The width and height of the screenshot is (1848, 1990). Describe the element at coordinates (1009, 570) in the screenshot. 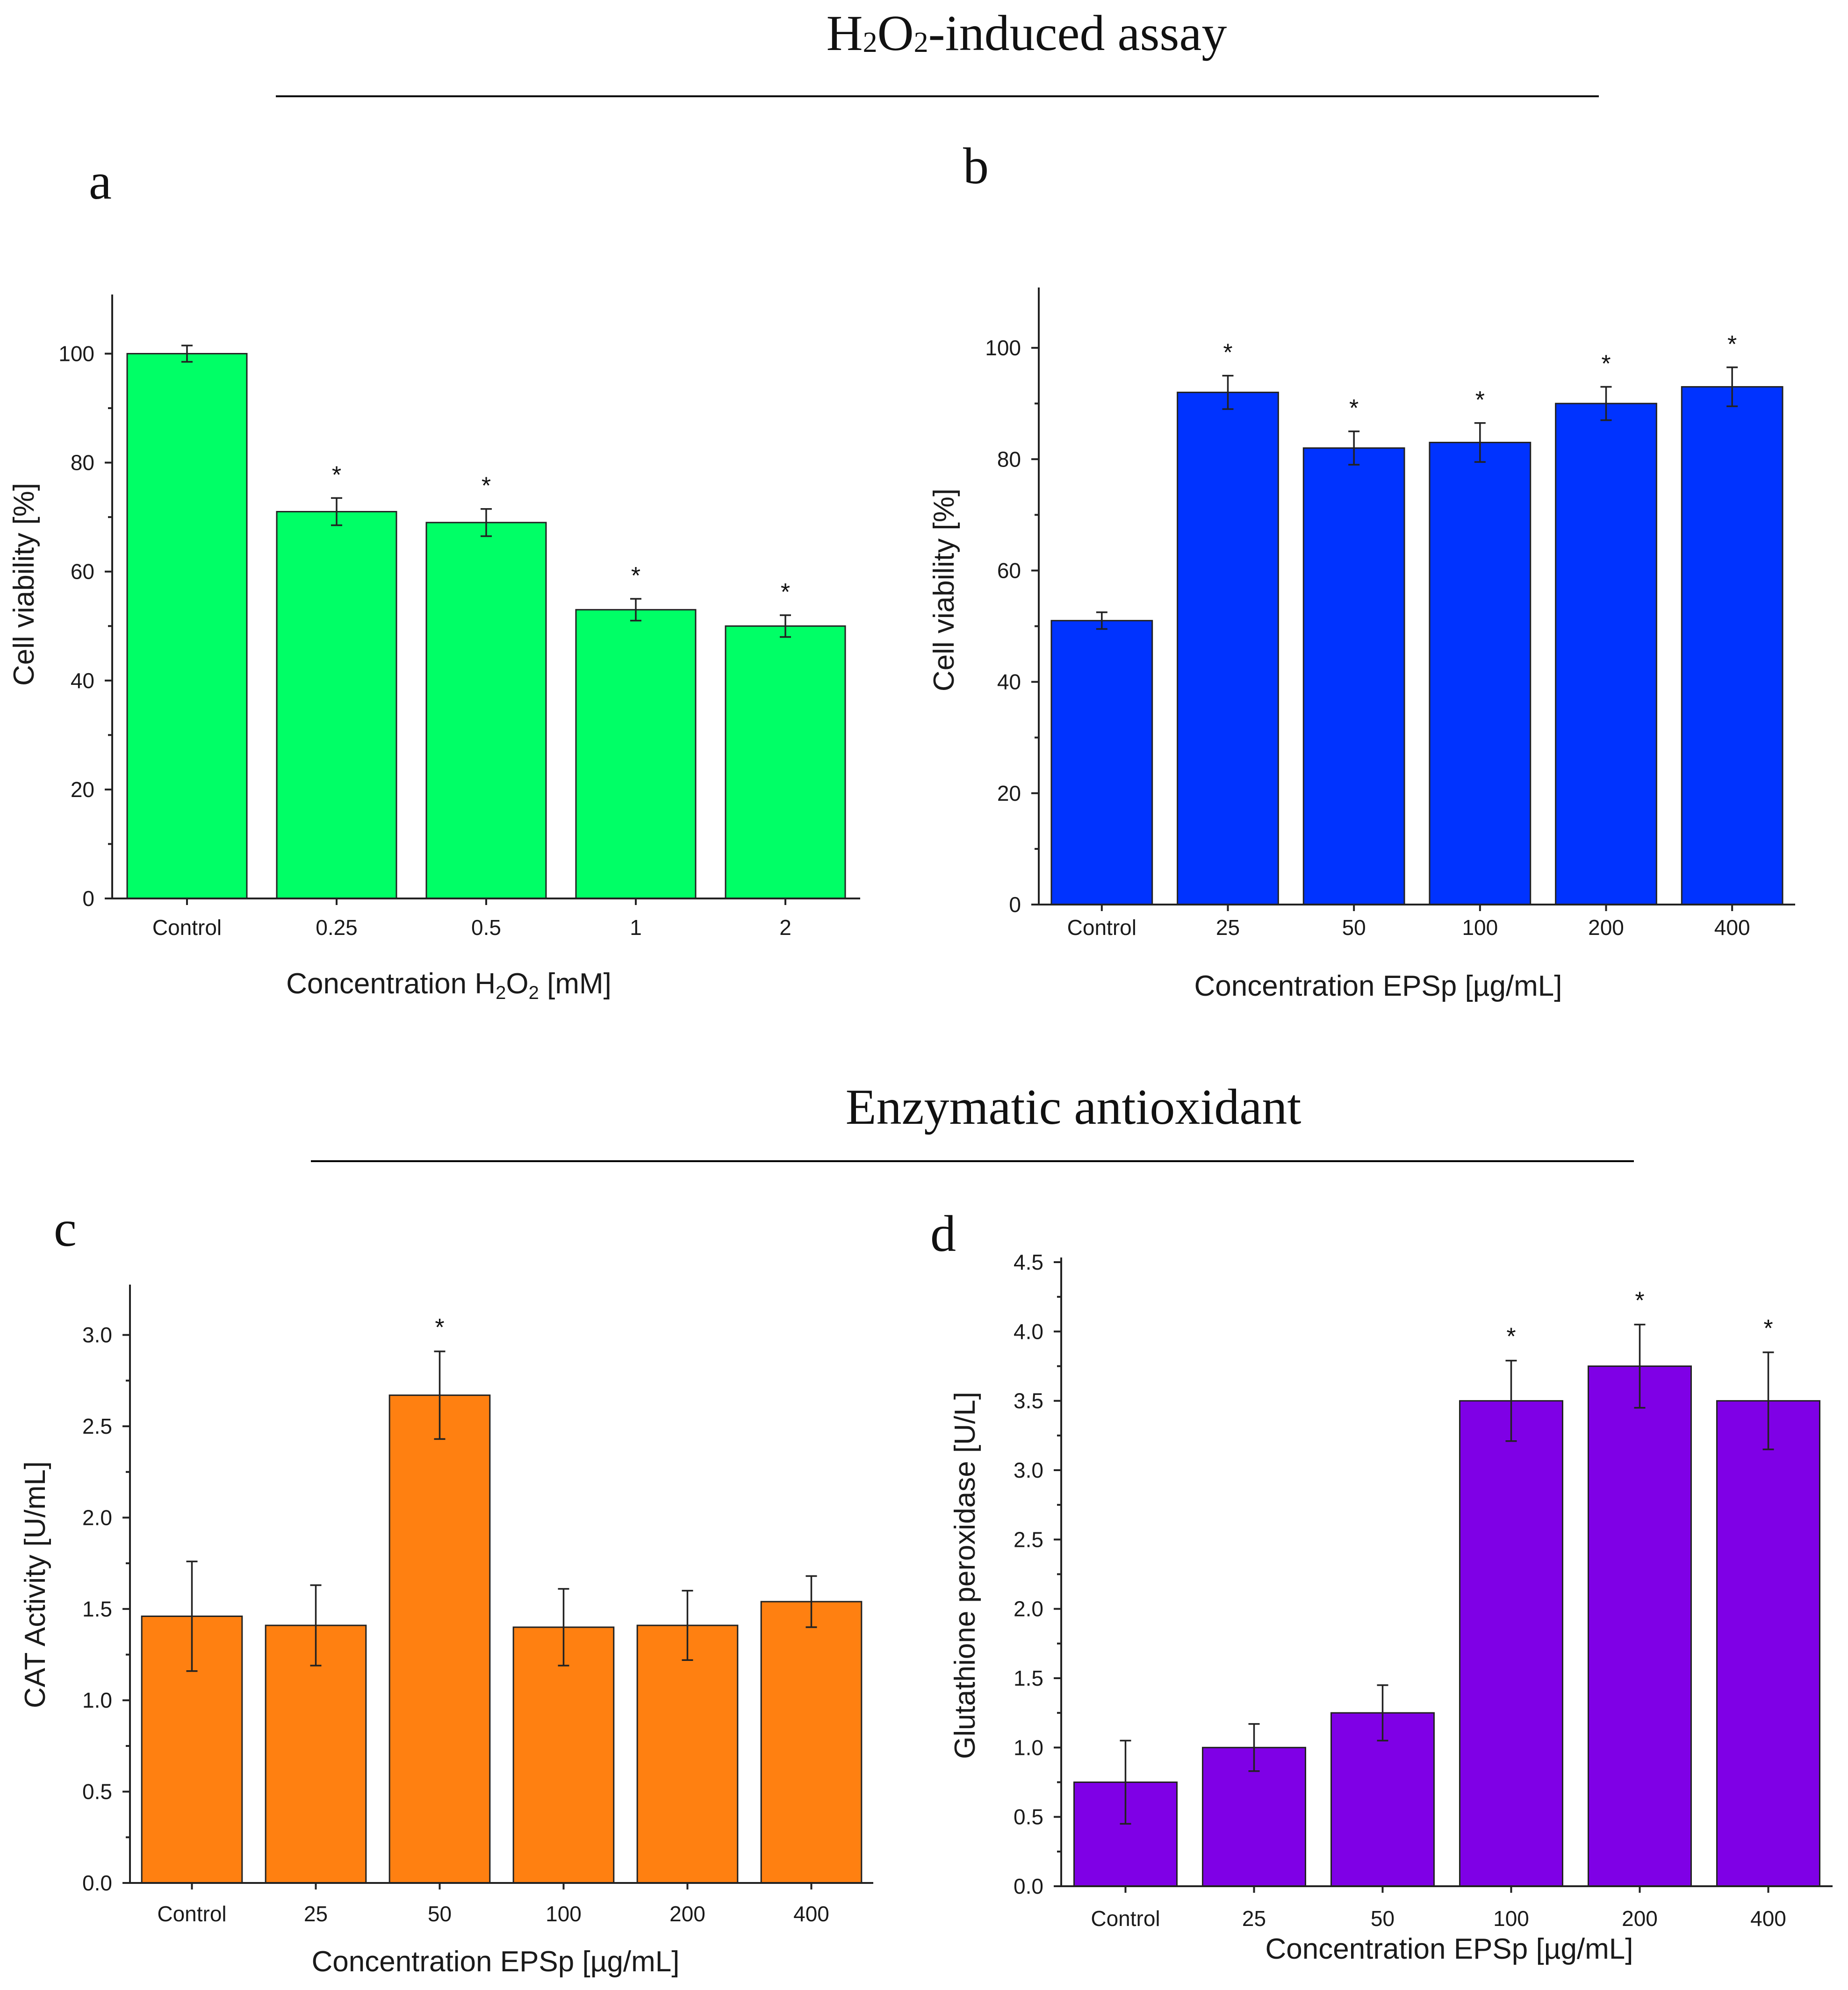

I see `y-tick-label-b-3: 60` at that location.